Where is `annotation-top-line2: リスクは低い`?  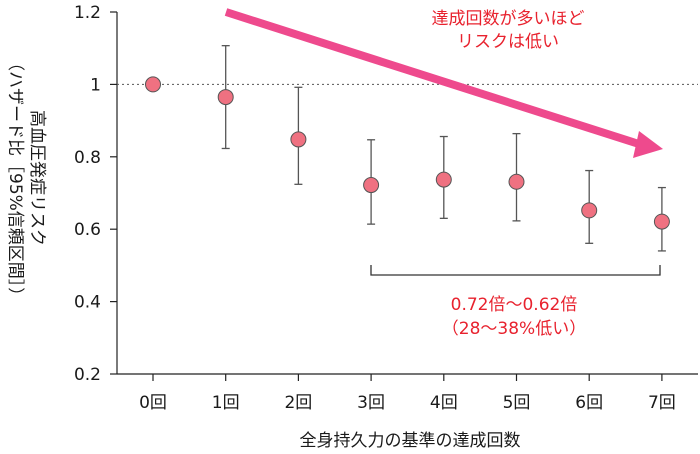 annotation-top-line2: リスクは低い is located at coordinates (508, 42).